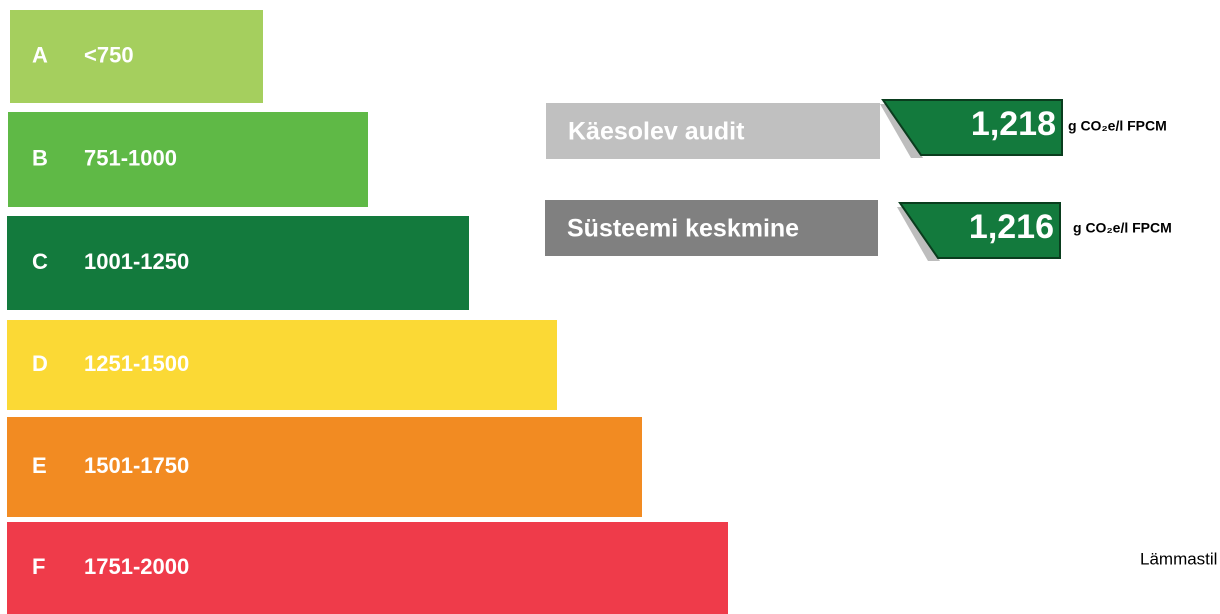 This screenshot has width=1220, height=614. I want to click on band-range: 751-1000, so click(130, 157).